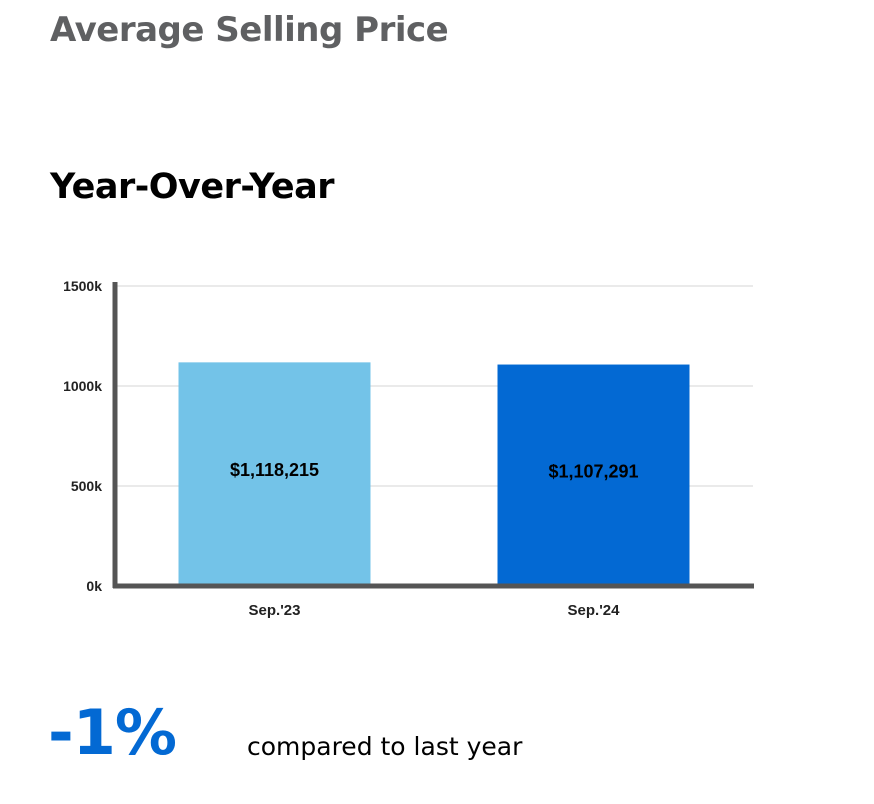 This screenshot has width=874, height=804. What do you see at coordinates (112, 732) in the screenshot?
I see `percent-change: -1%` at bounding box center [112, 732].